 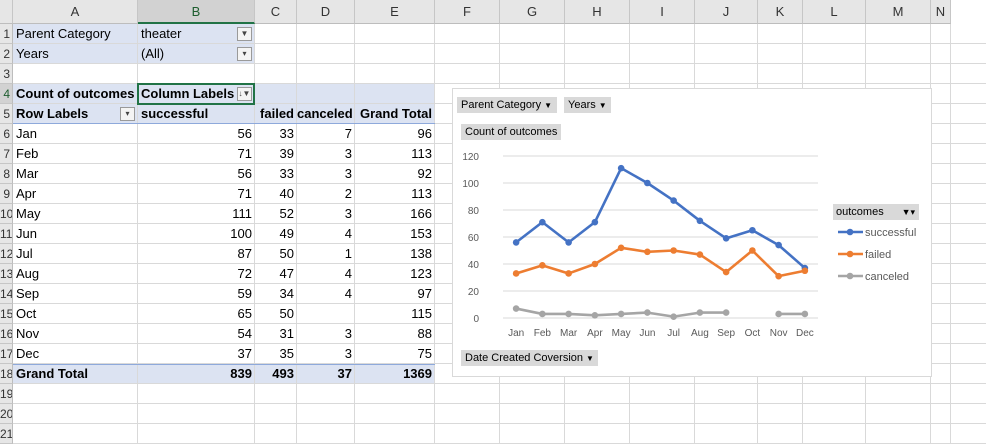 What do you see at coordinates (876, 212) in the screenshot?
I see `legend-field-button: outcomes ▼▾` at bounding box center [876, 212].